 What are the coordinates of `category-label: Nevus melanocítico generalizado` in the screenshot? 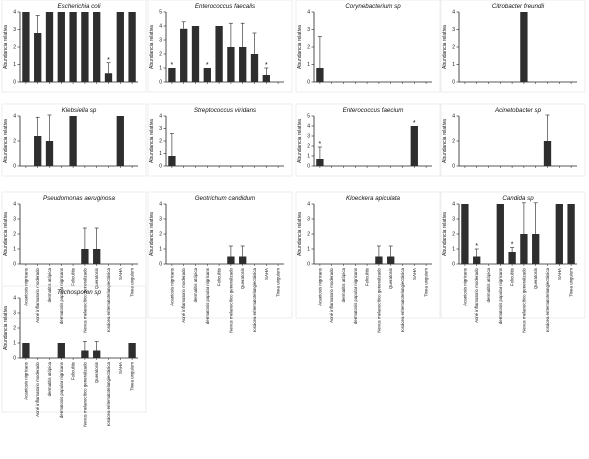 It's located at (523, 299).